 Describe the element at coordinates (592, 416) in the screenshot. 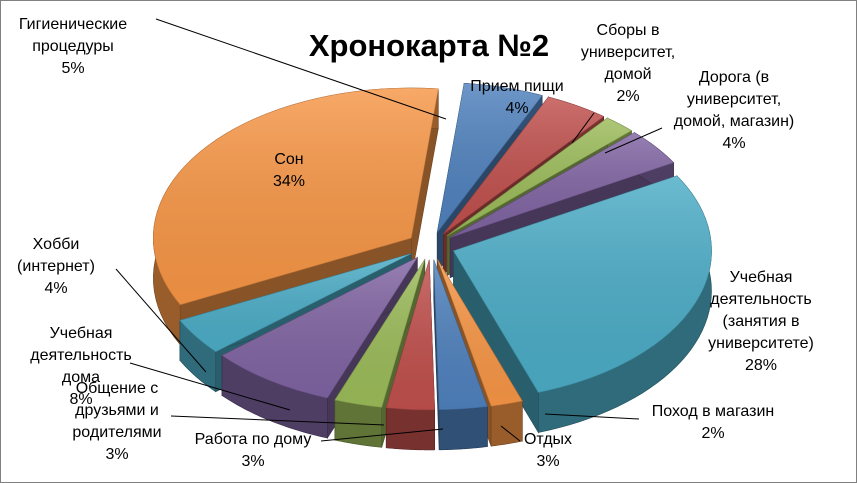

I see `leader-line-поход-в-магазин` at that location.